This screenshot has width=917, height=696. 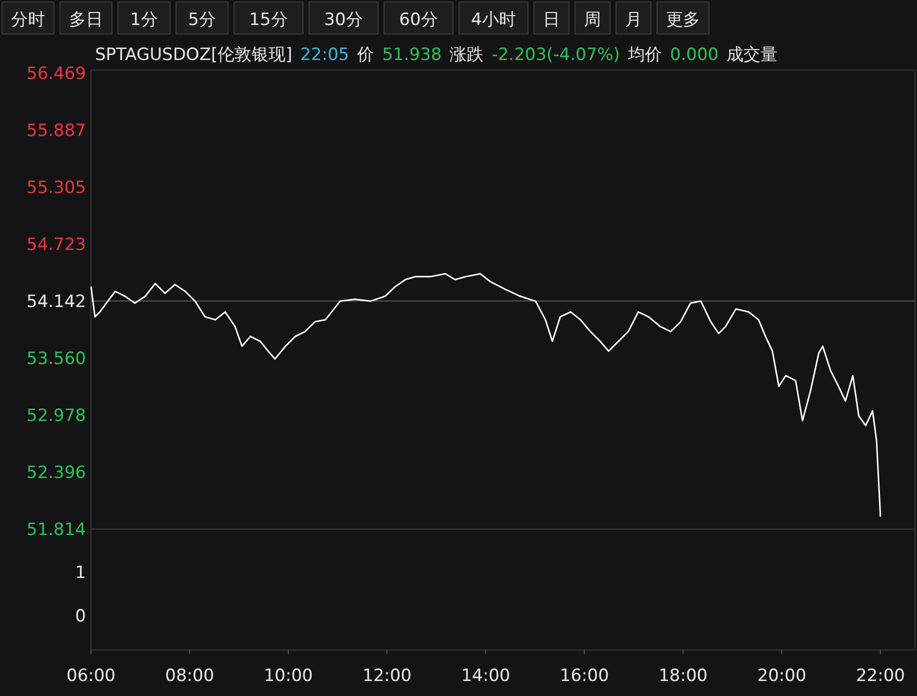 What do you see at coordinates (412, 55) in the screenshot?
I see `text: 51.938` at bounding box center [412, 55].